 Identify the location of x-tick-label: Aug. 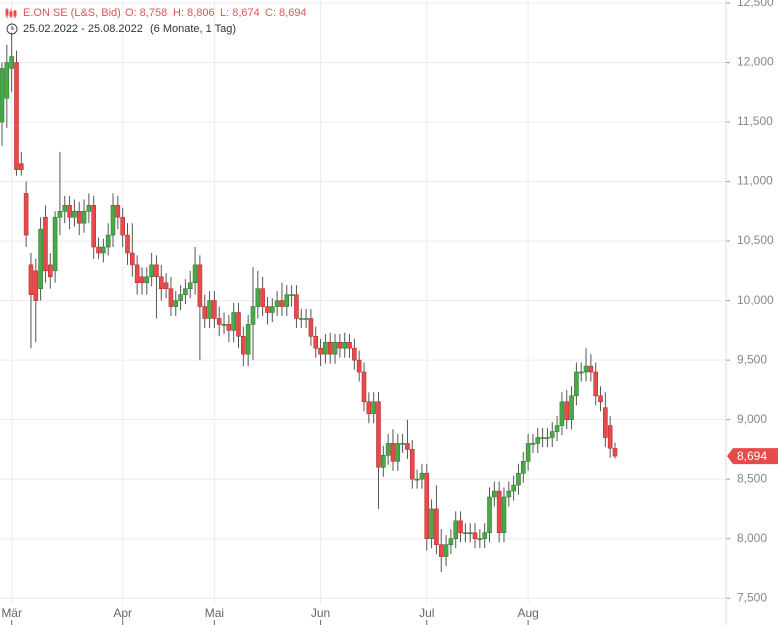
(527, 613).